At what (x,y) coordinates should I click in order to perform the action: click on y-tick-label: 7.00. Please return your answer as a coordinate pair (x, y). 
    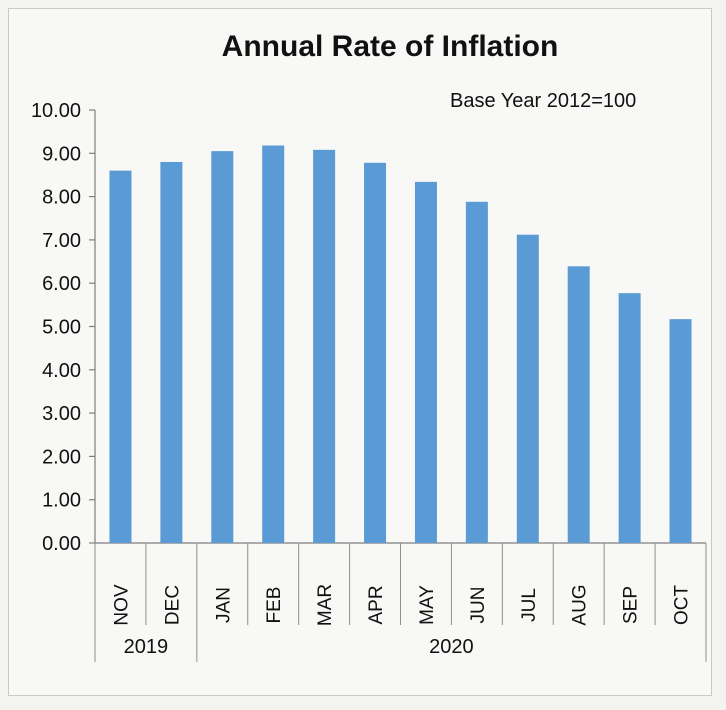
    Looking at the image, I should click on (61, 241).